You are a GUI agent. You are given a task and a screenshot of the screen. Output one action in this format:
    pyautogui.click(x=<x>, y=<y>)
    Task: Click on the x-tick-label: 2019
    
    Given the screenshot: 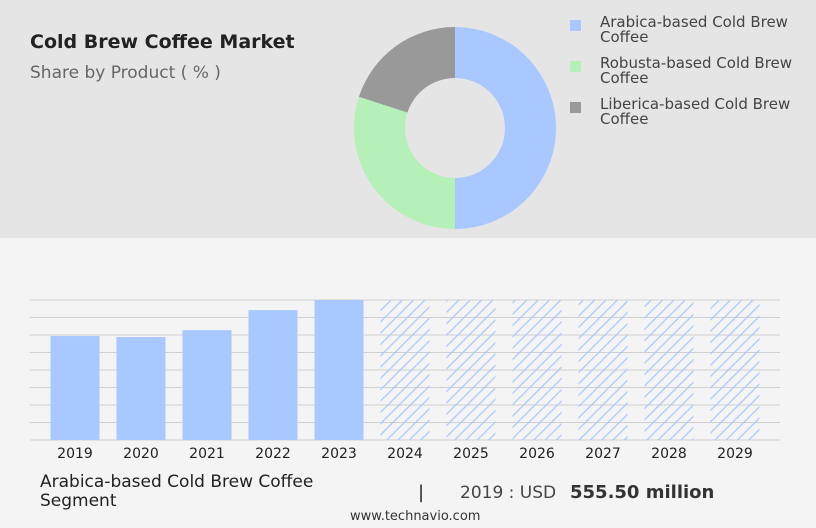 What is the action you would take?
    pyautogui.click(x=75, y=454)
    